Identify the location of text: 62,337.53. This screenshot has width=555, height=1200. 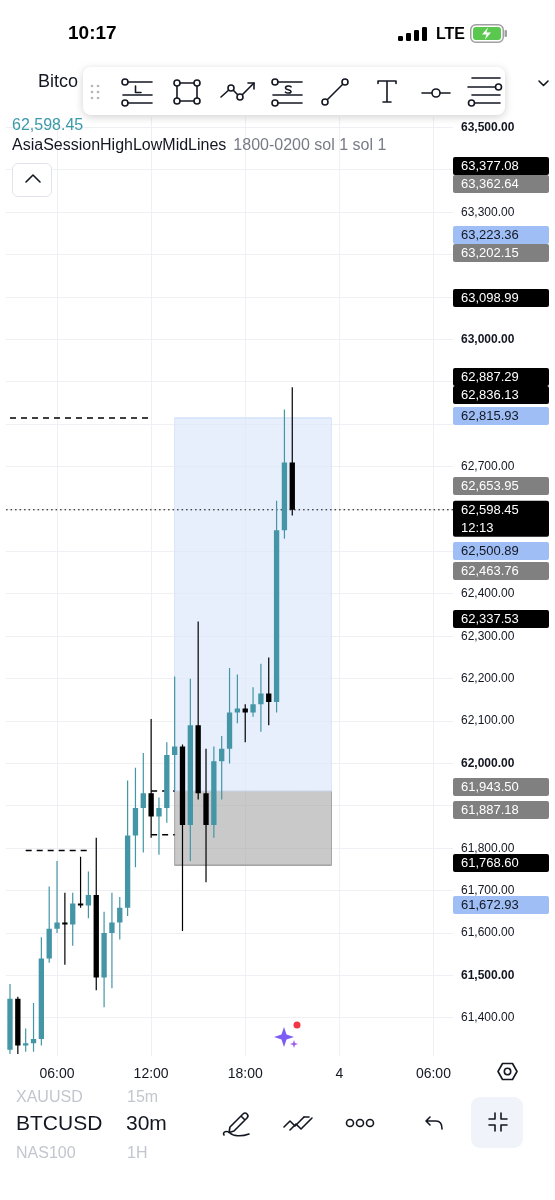
(490, 619).